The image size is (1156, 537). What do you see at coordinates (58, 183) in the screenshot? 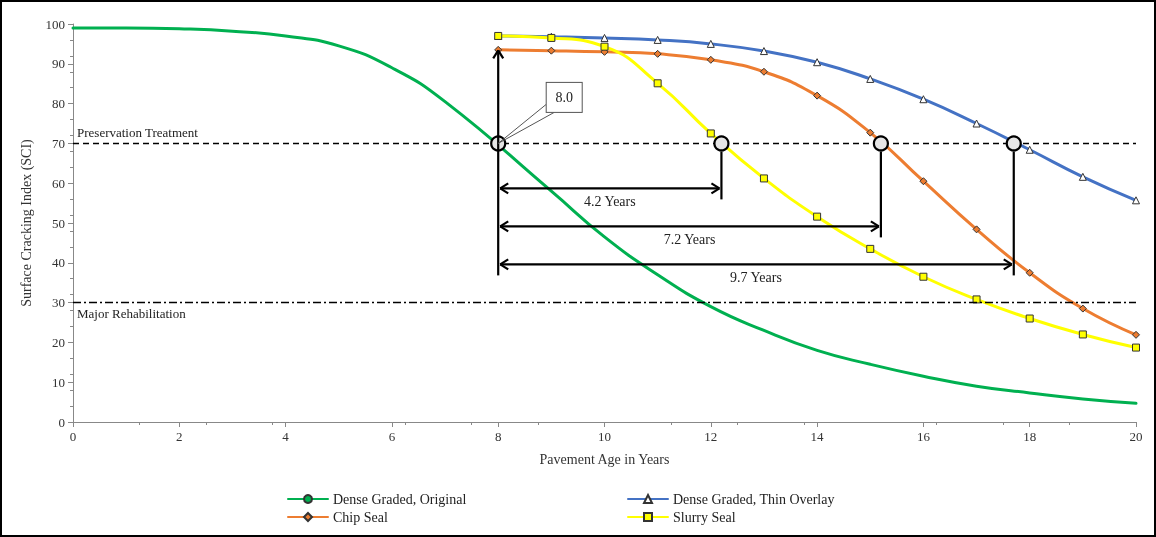
I see `y-tick-label: 60` at bounding box center [58, 183].